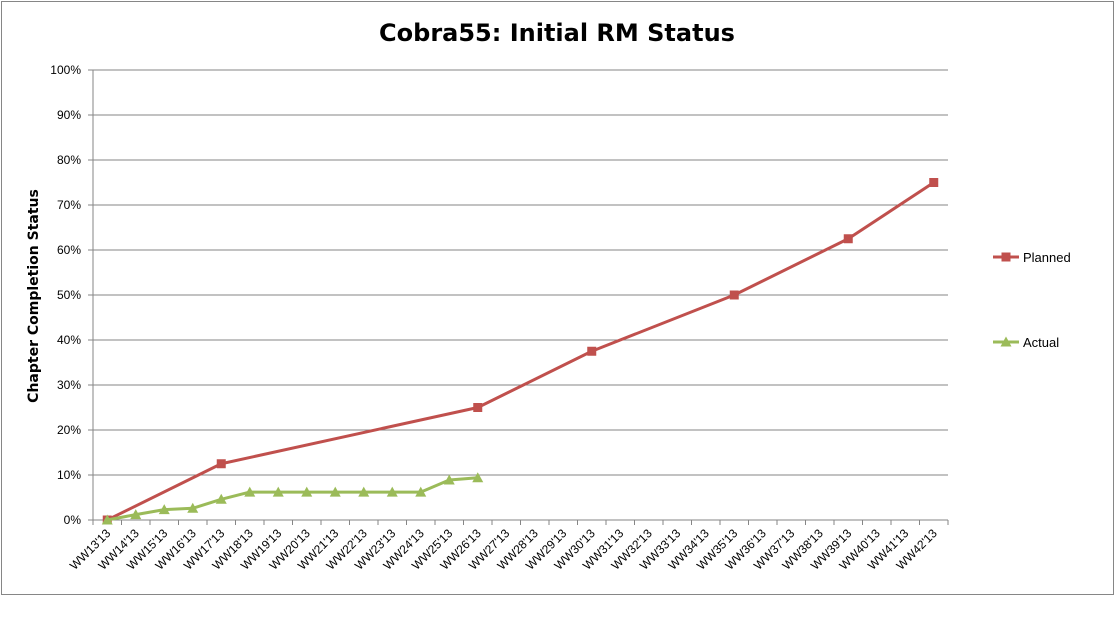 The width and height of the screenshot is (1115, 630). Describe the element at coordinates (557, 33) in the screenshot. I see `chart-title: Cobra55: Initial RM Status` at that location.